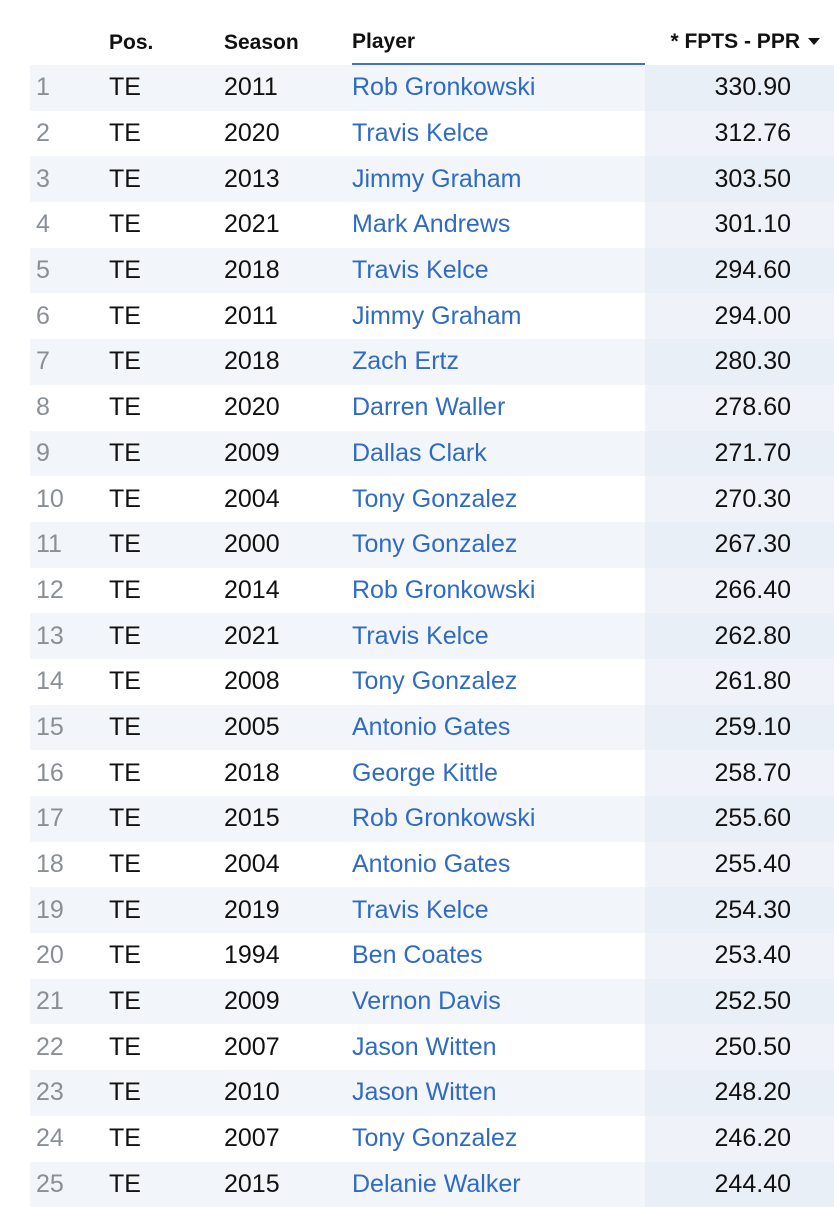  Describe the element at coordinates (288, 681) in the screenshot. I see `season-cell: 2008` at that location.